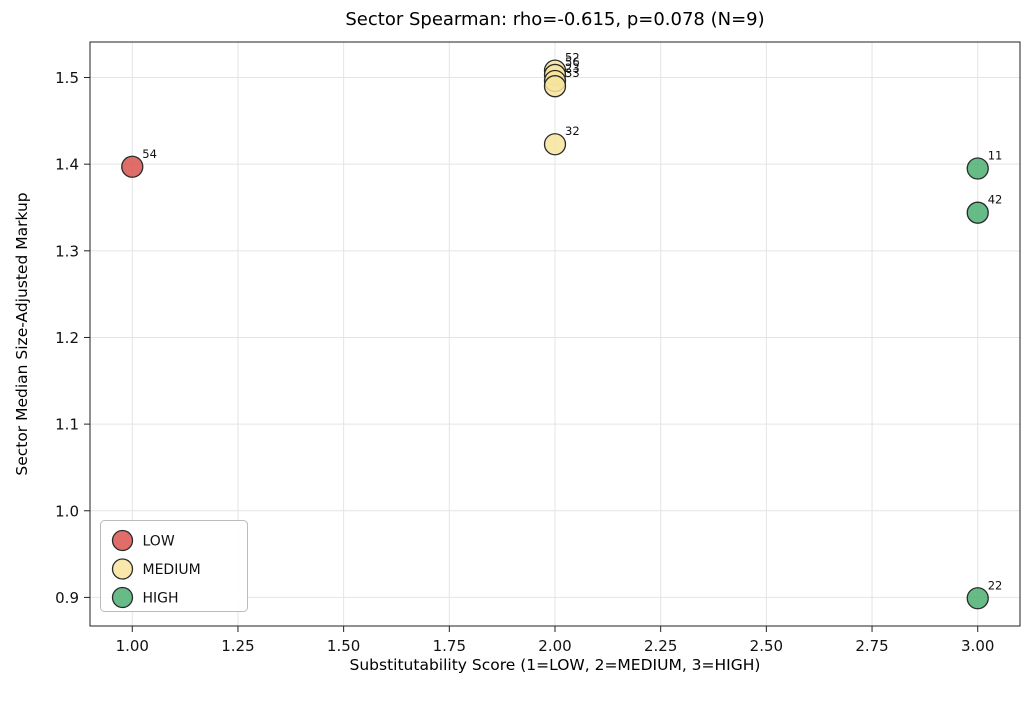 This screenshot has height=701, width=1036. Describe the element at coordinates (660, 646) in the screenshot. I see `x-tick-label: 2.25` at that location.